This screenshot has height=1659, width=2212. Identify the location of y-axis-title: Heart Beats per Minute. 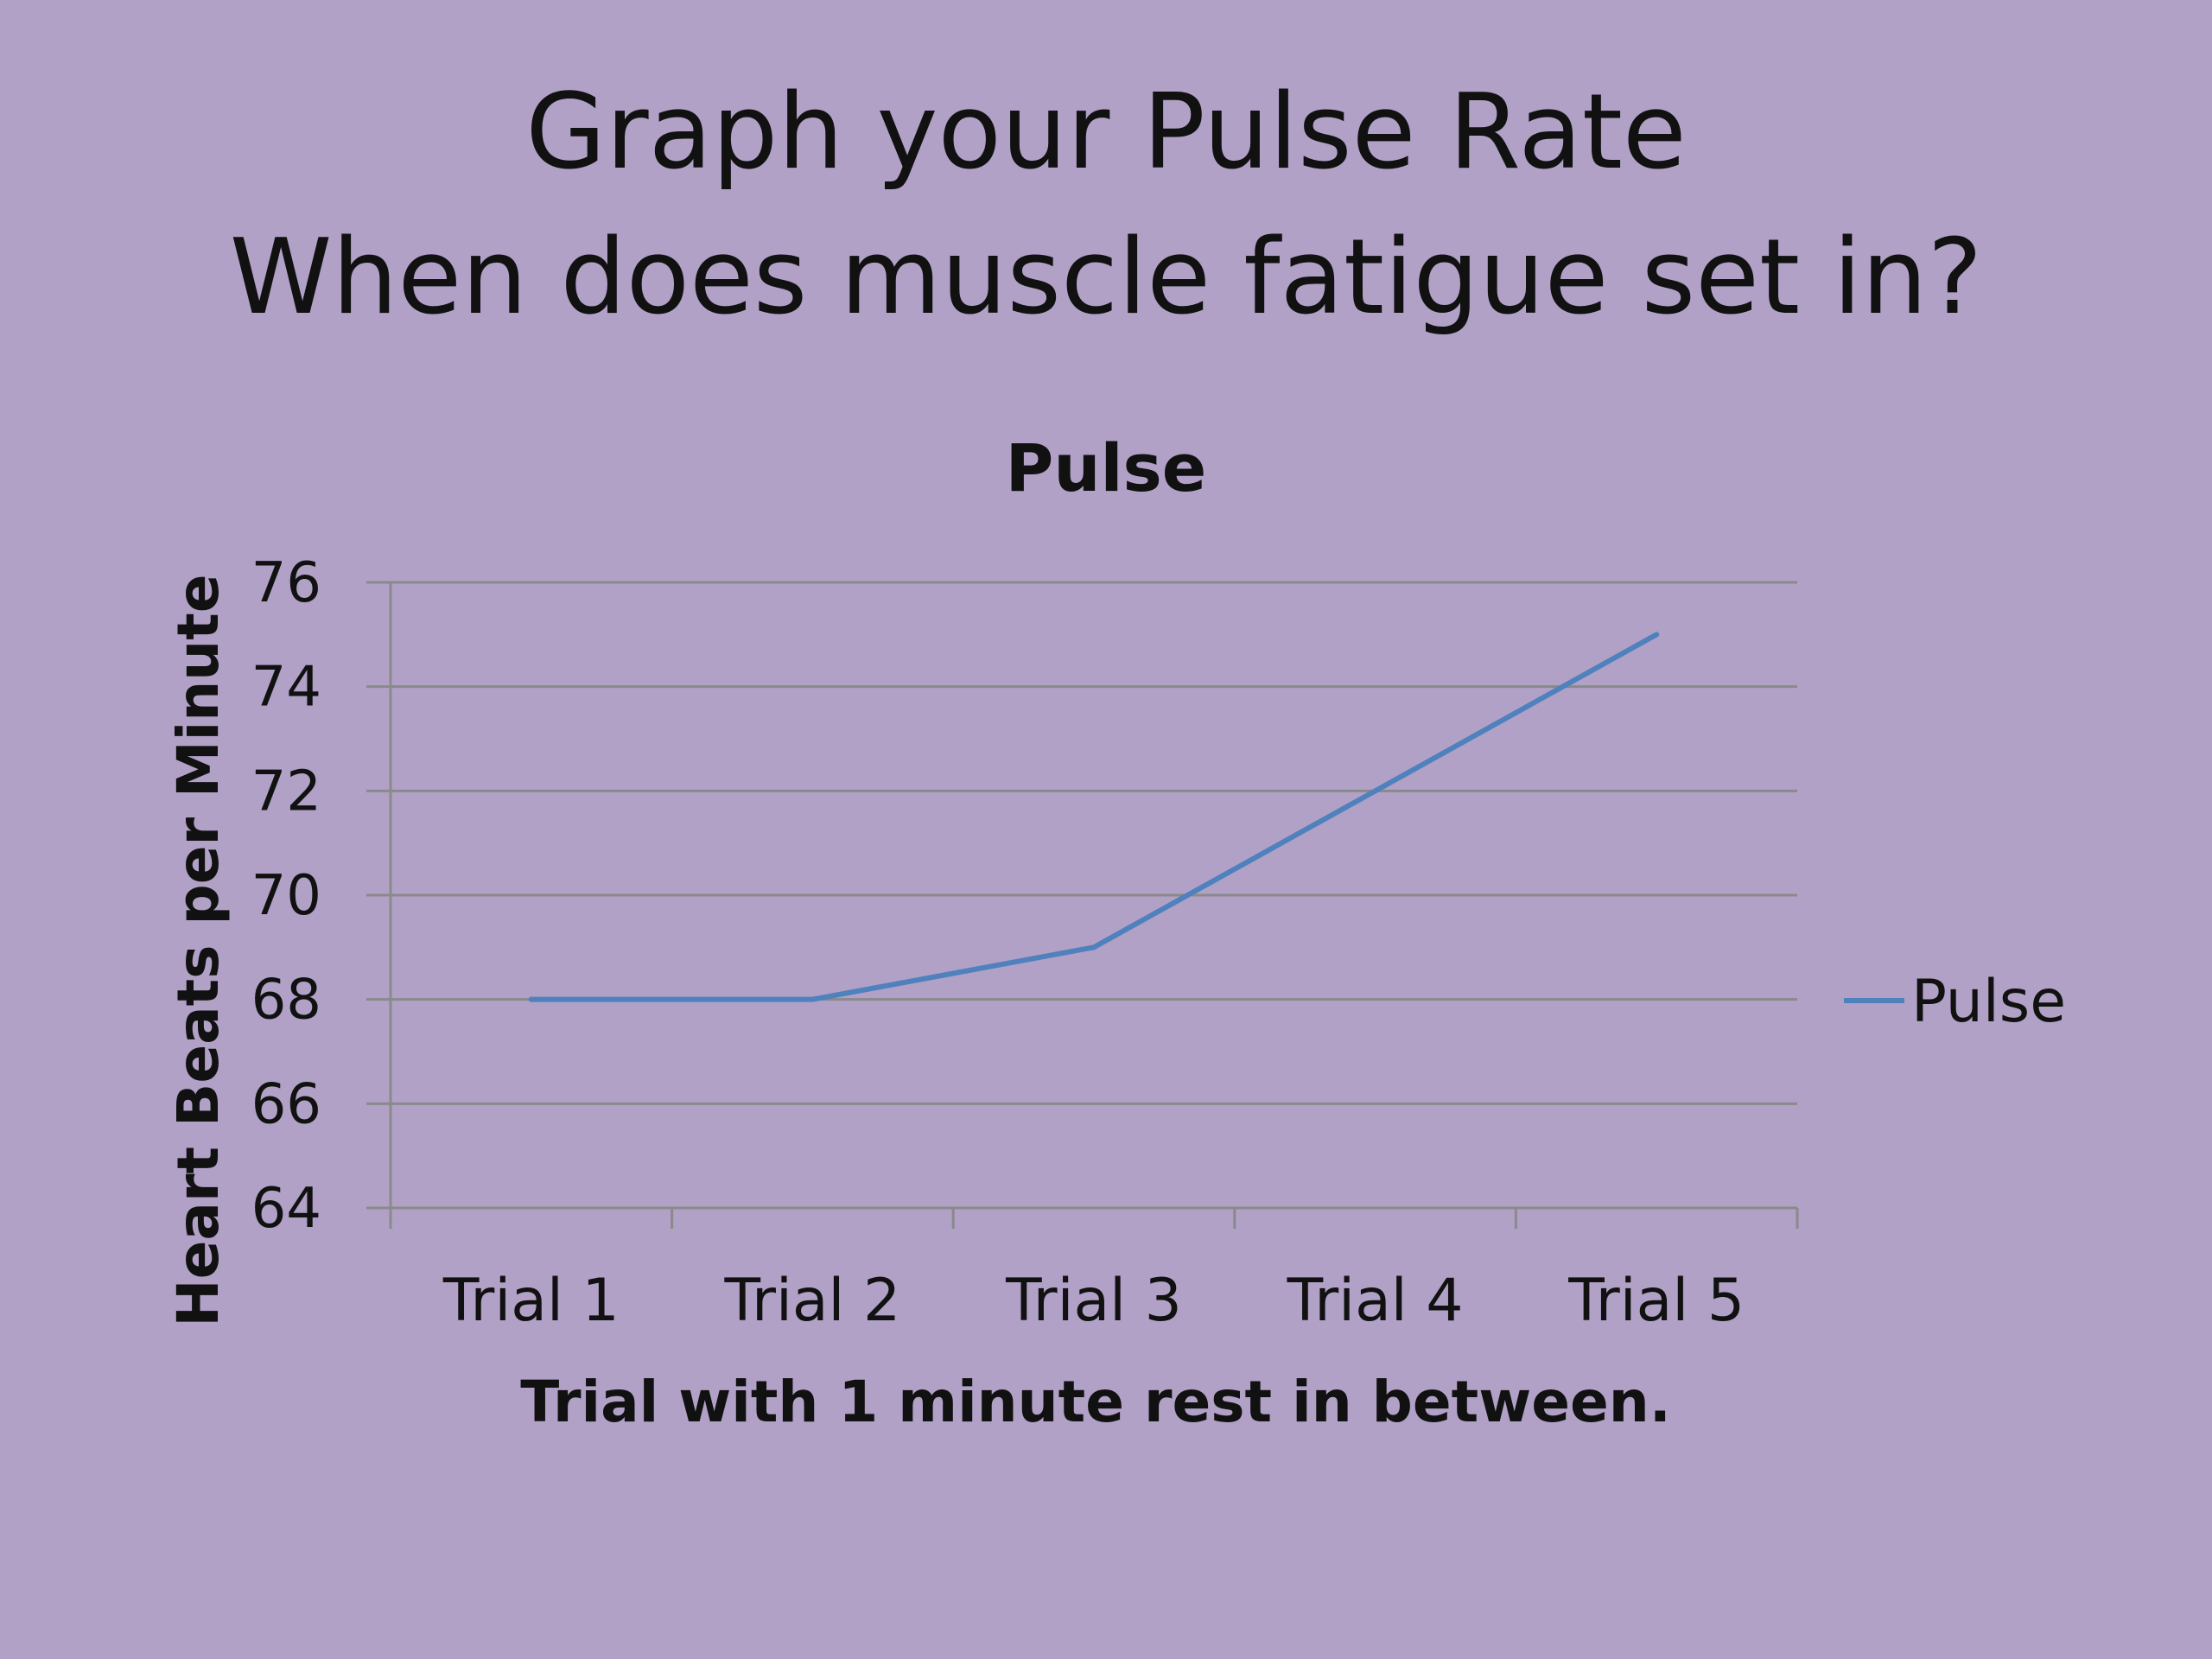
(198, 950).